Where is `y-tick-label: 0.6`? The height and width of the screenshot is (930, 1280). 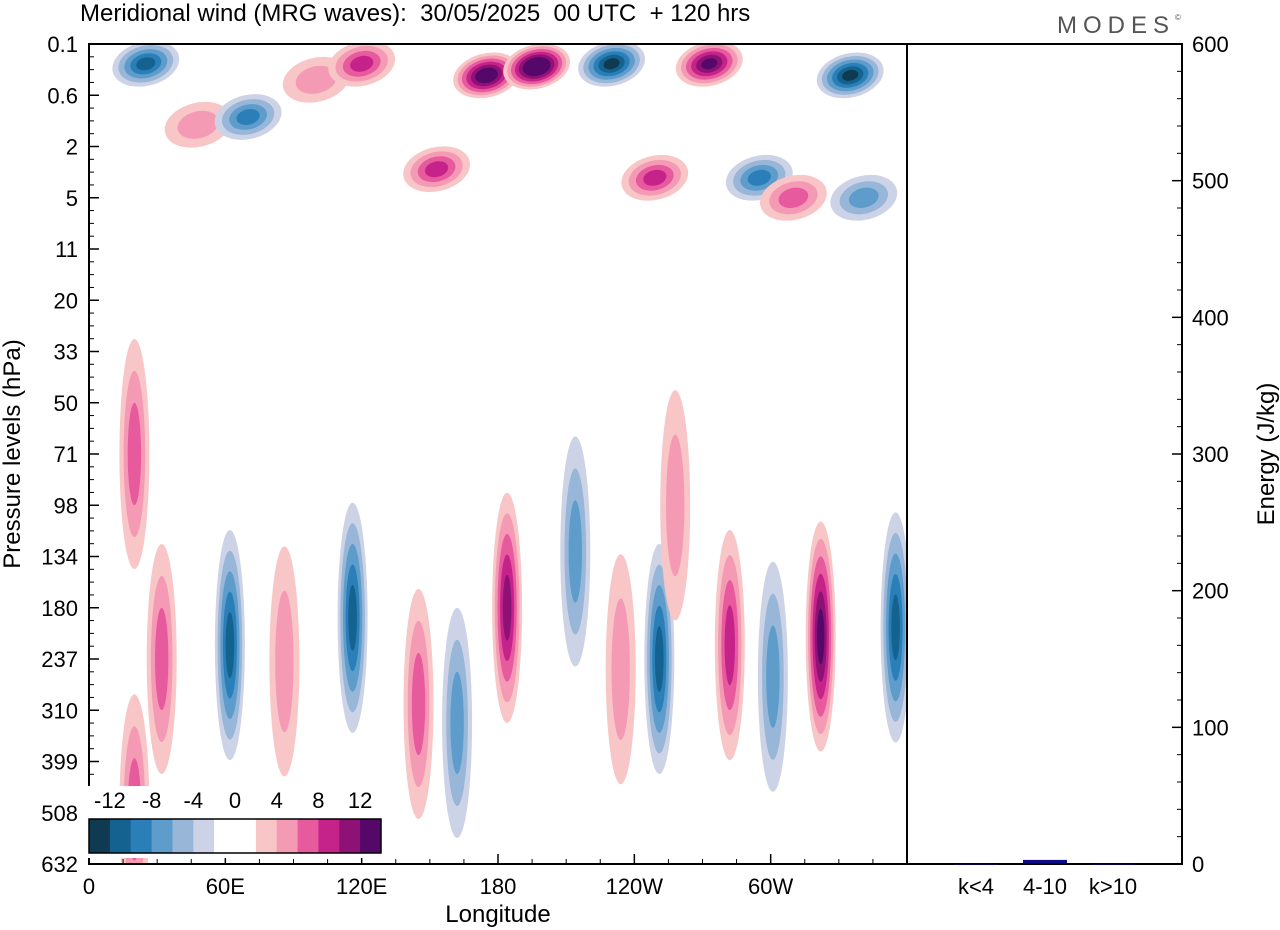
y-tick-label: 0.6 is located at coordinates (62, 95).